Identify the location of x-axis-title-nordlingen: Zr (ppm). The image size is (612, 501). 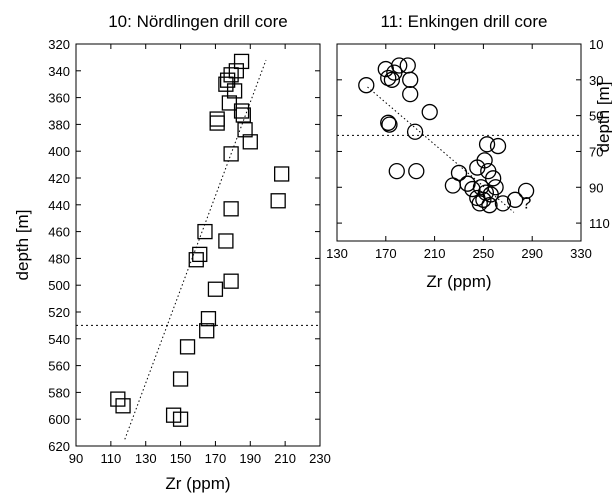
(197, 483).